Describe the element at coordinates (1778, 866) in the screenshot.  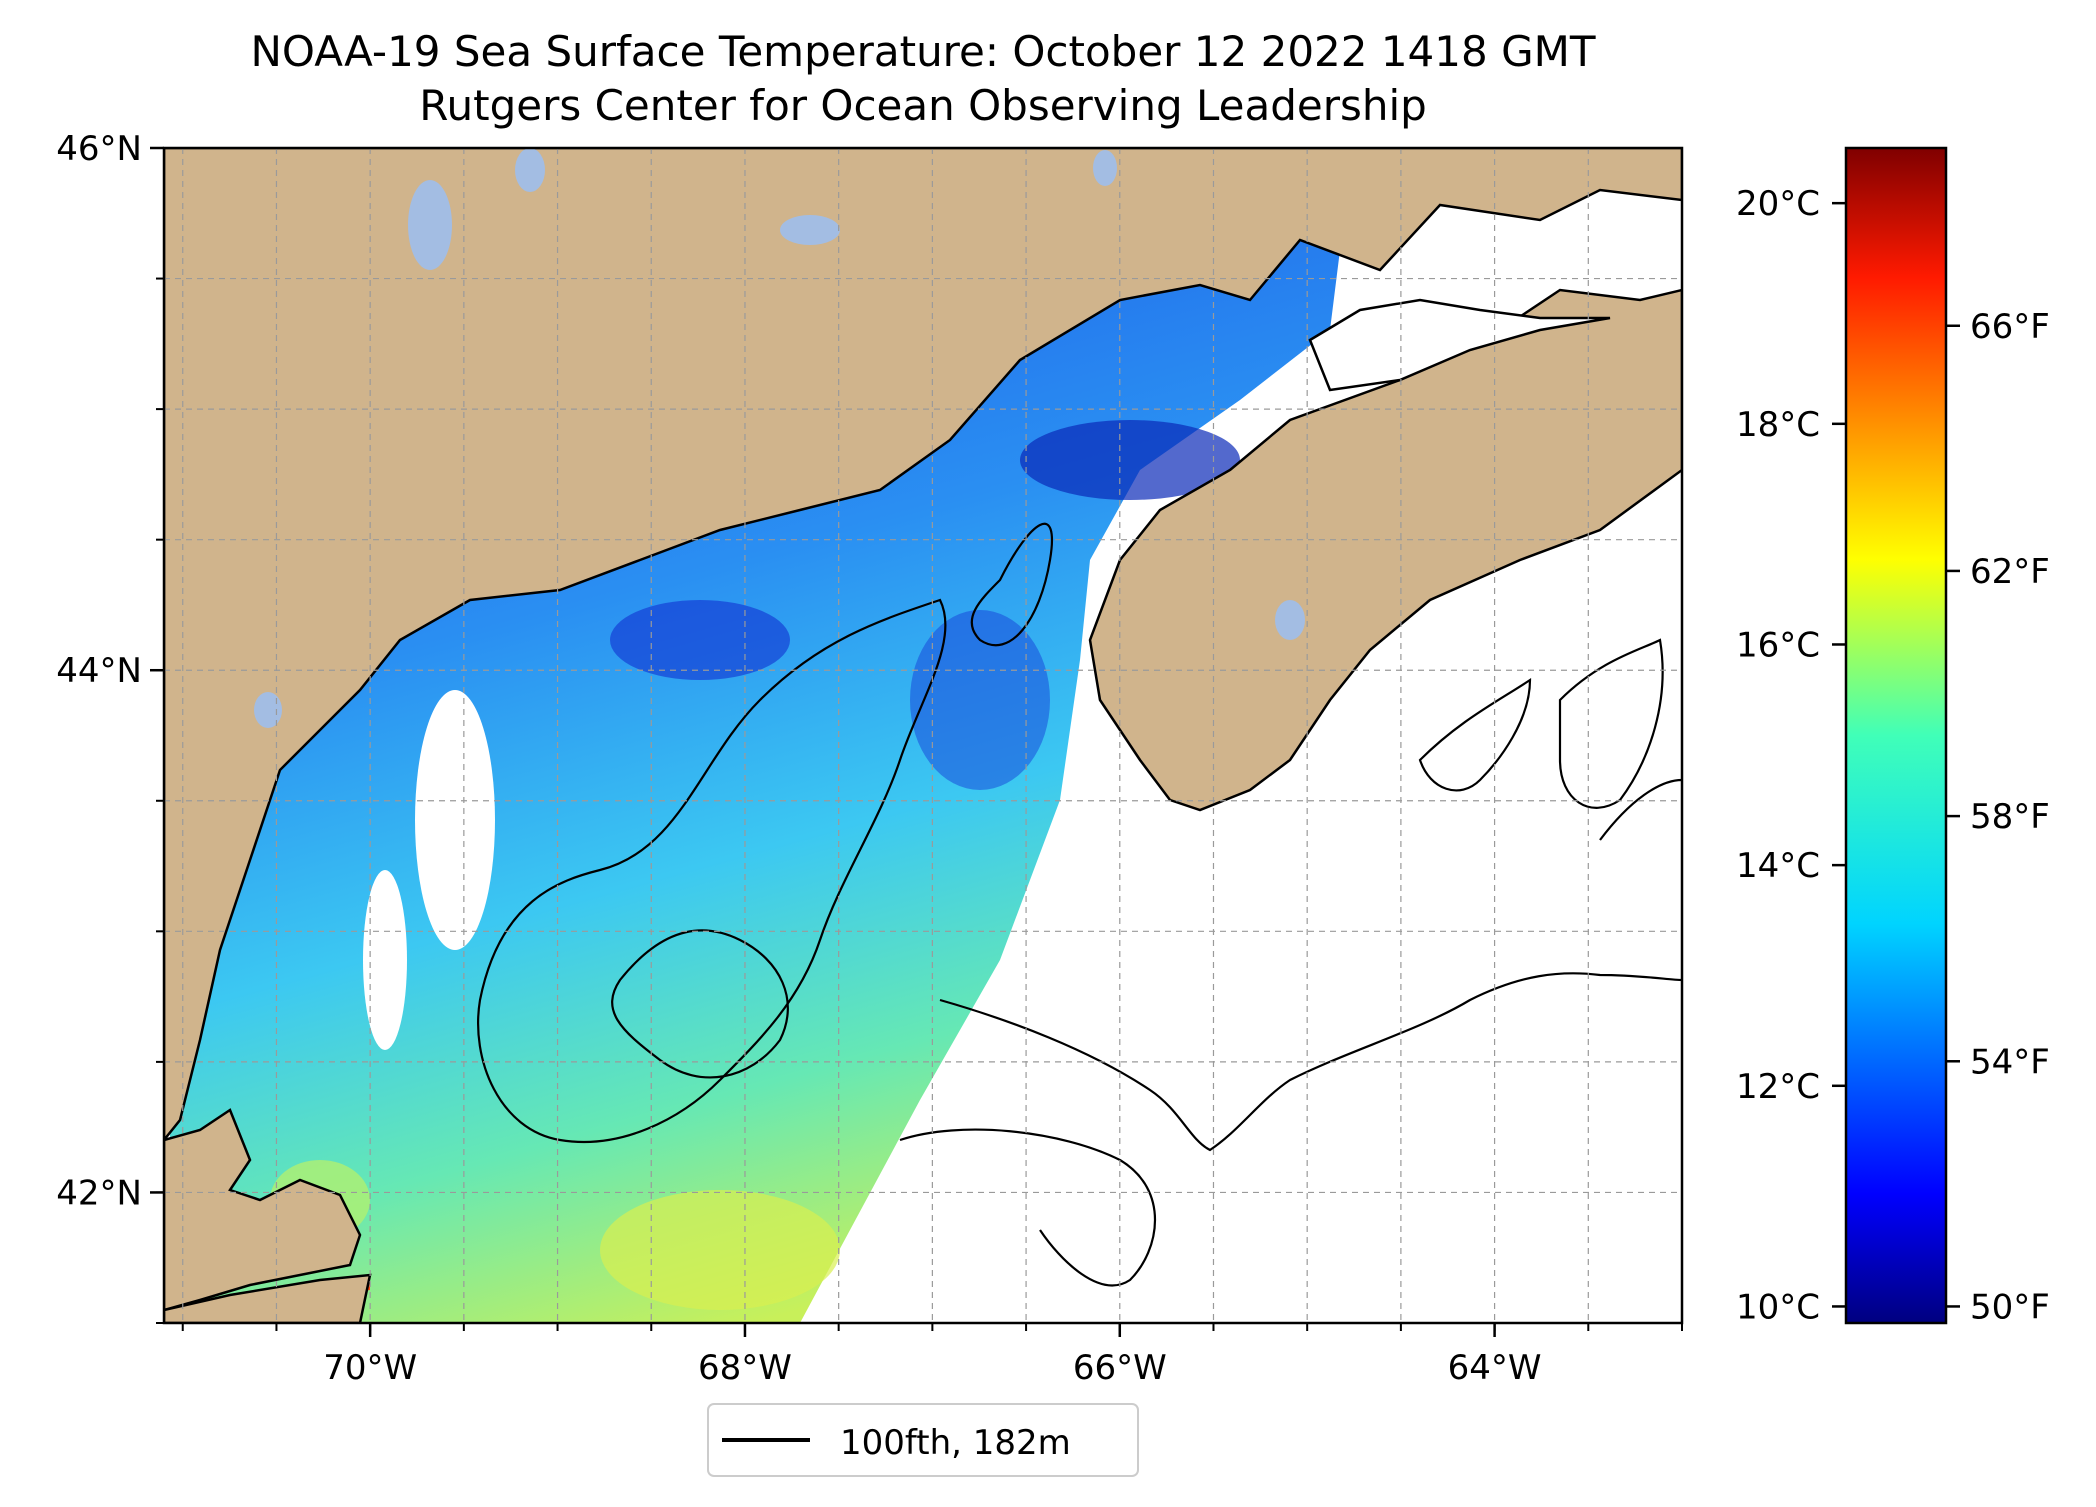
I see `celsius-tick-label: 14°C` at that location.